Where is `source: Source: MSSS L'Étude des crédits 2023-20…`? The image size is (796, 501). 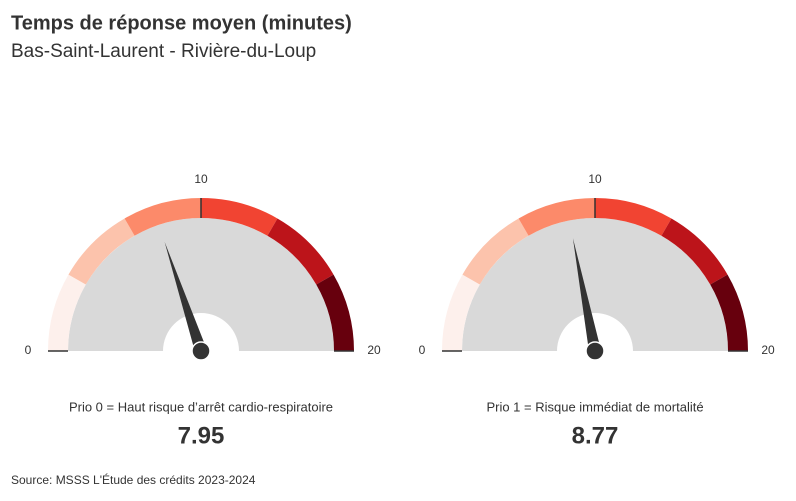
source: Source: MSSS L'Étude des crédits 2023-20… is located at coordinates (133, 479).